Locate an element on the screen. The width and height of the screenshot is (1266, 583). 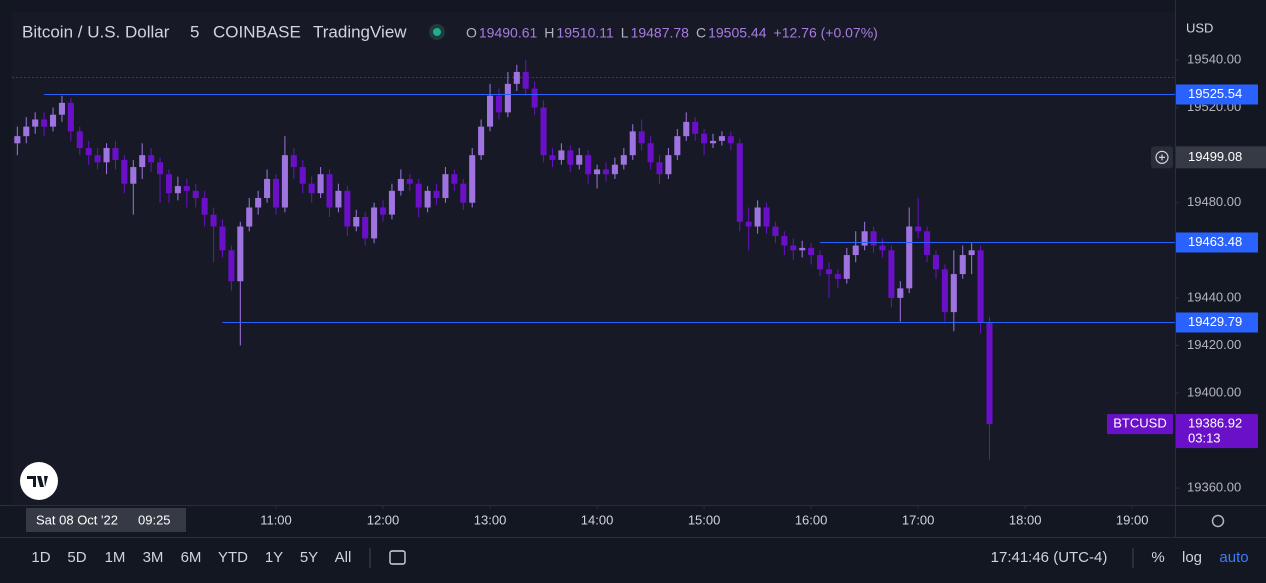
status-dot is located at coordinates (437, 32).